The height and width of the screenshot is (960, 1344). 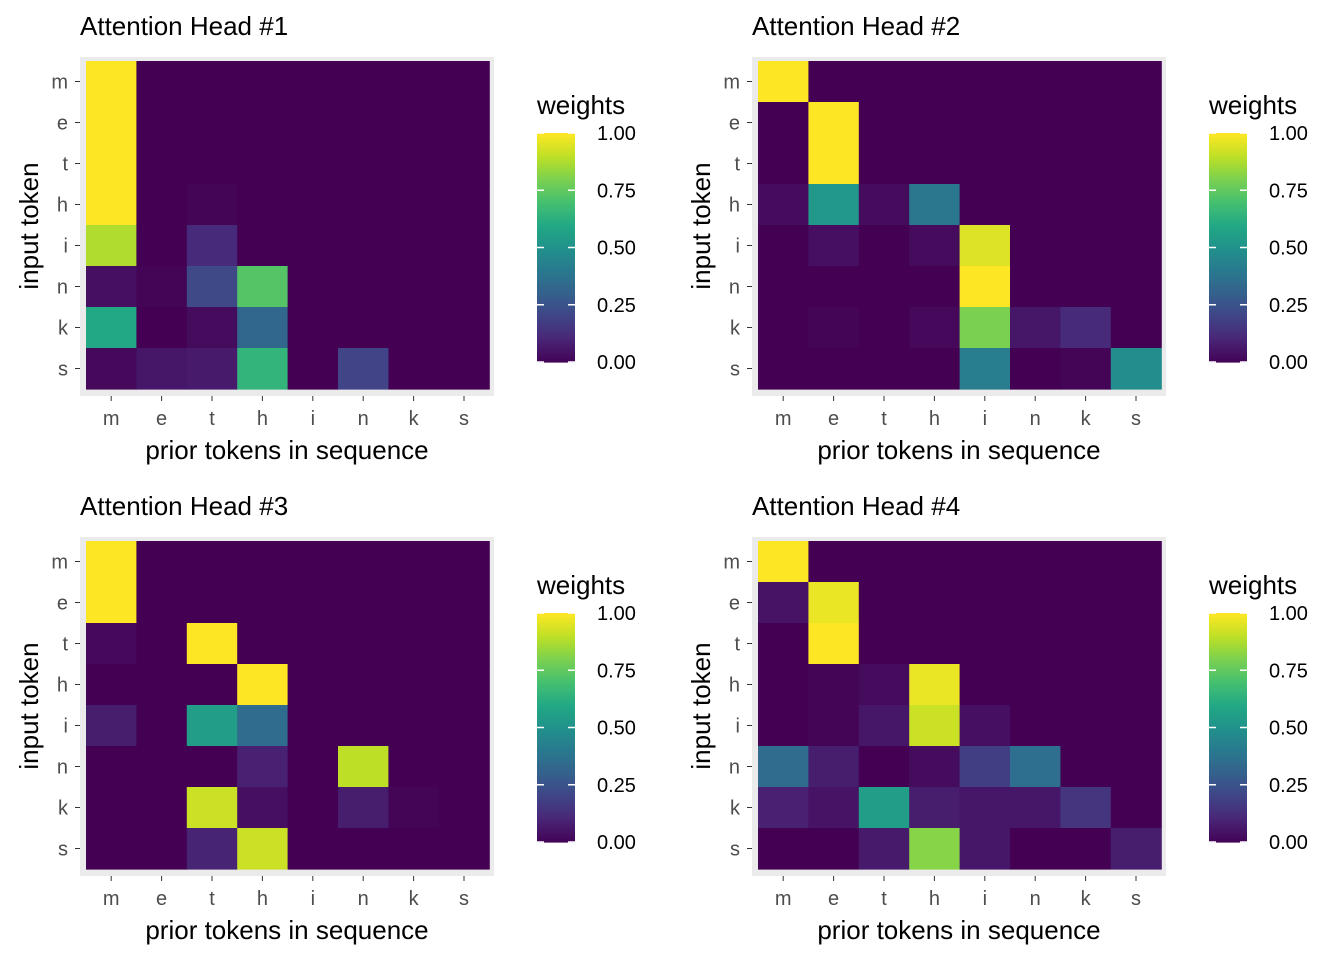 I want to click on y-tick-label: i, so click(x=738, y=727).